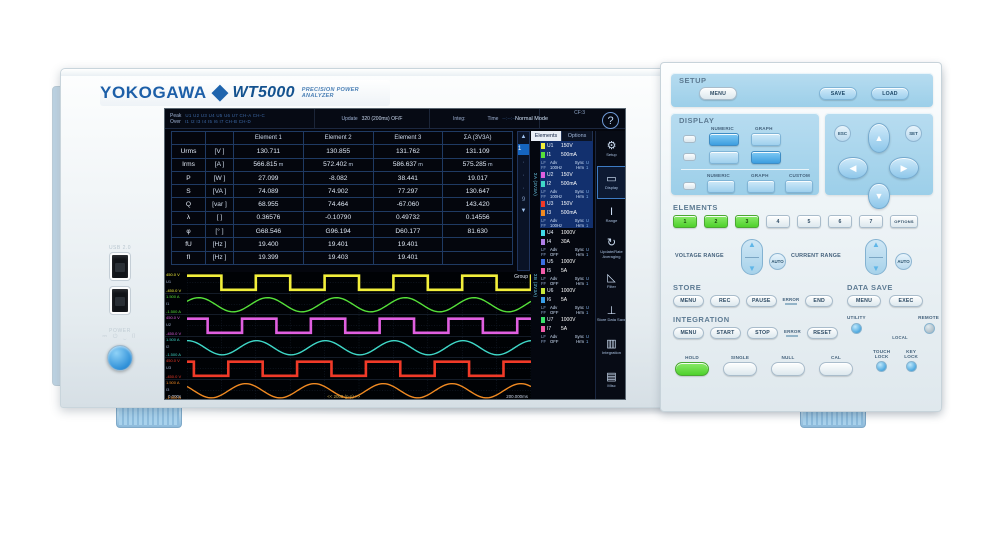 The height and width of the screenshot is (540, 1000). I want to click on range-icon: I Range, so click(611, 215).